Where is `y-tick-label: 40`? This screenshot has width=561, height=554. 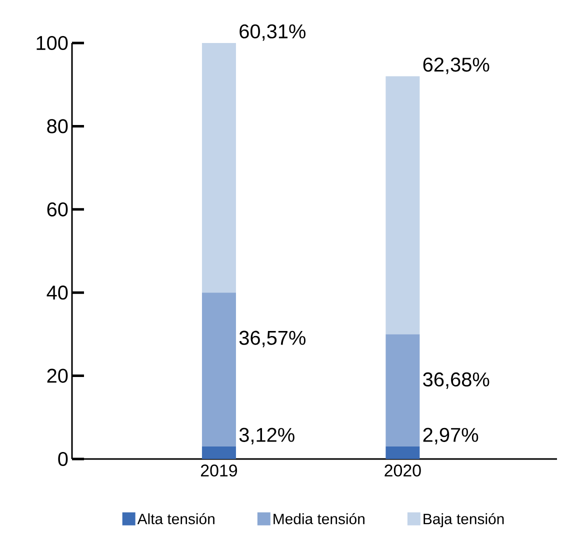 y-tick-label: 40 is located at coordinates (57, 293).